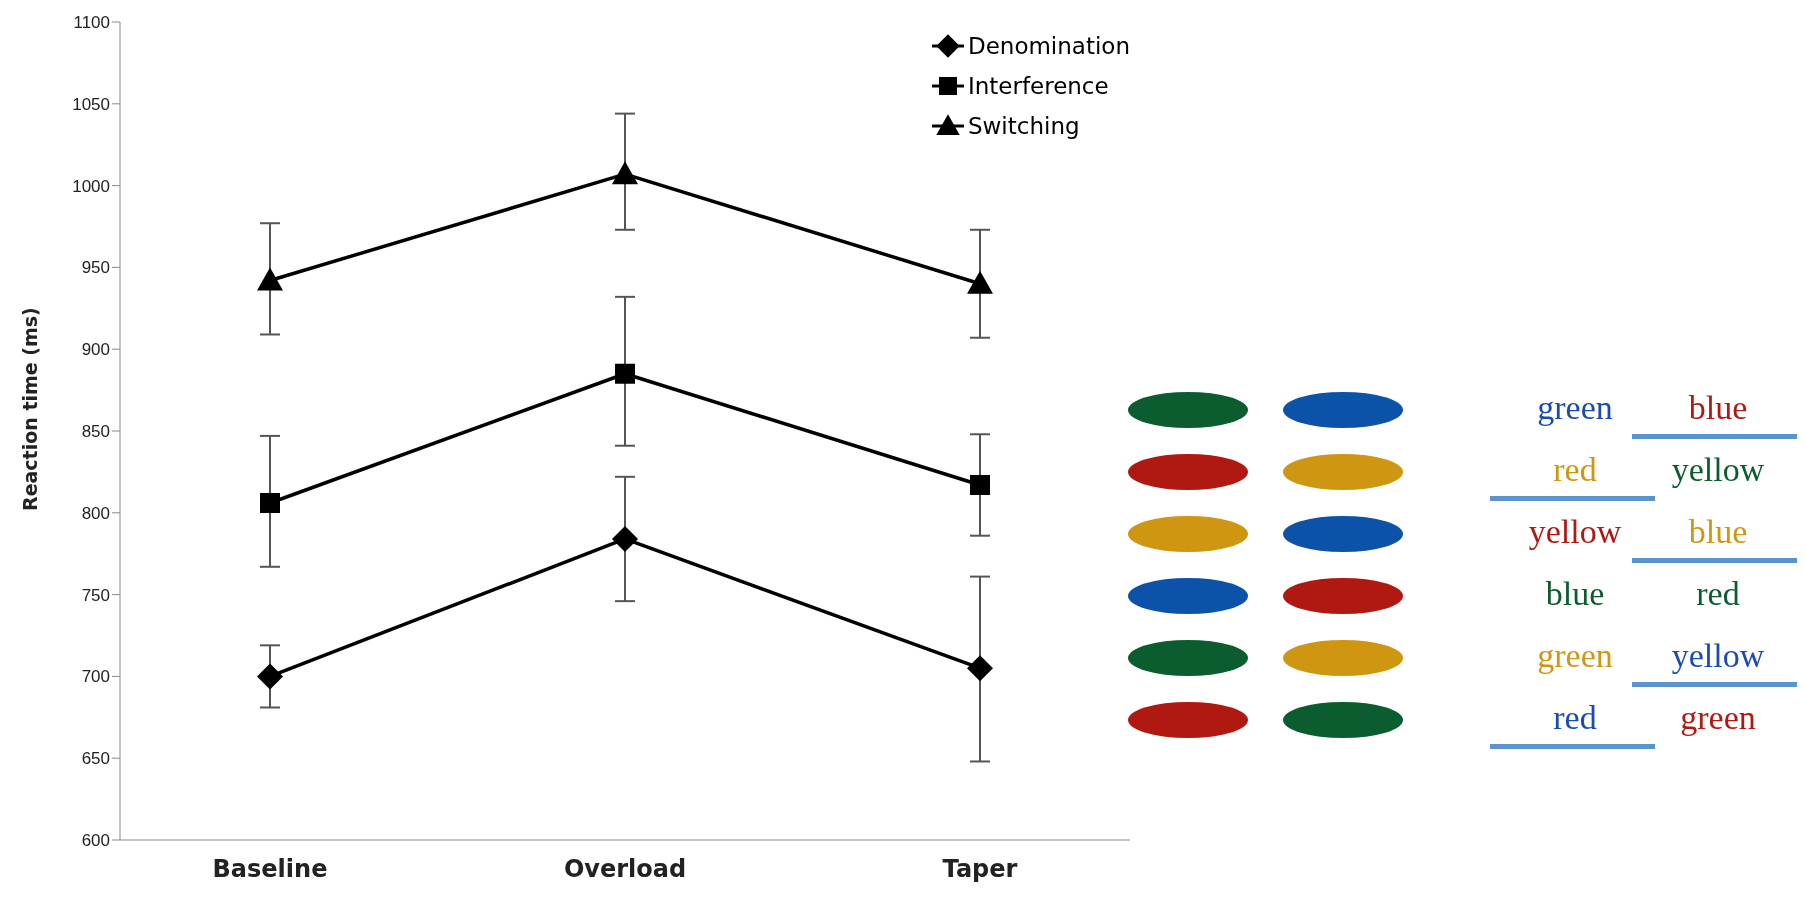  What do you see at coordinates (1023, 126) in the screenshot?
I see `legend-label: Switching` at bounding box center [1023, 126].